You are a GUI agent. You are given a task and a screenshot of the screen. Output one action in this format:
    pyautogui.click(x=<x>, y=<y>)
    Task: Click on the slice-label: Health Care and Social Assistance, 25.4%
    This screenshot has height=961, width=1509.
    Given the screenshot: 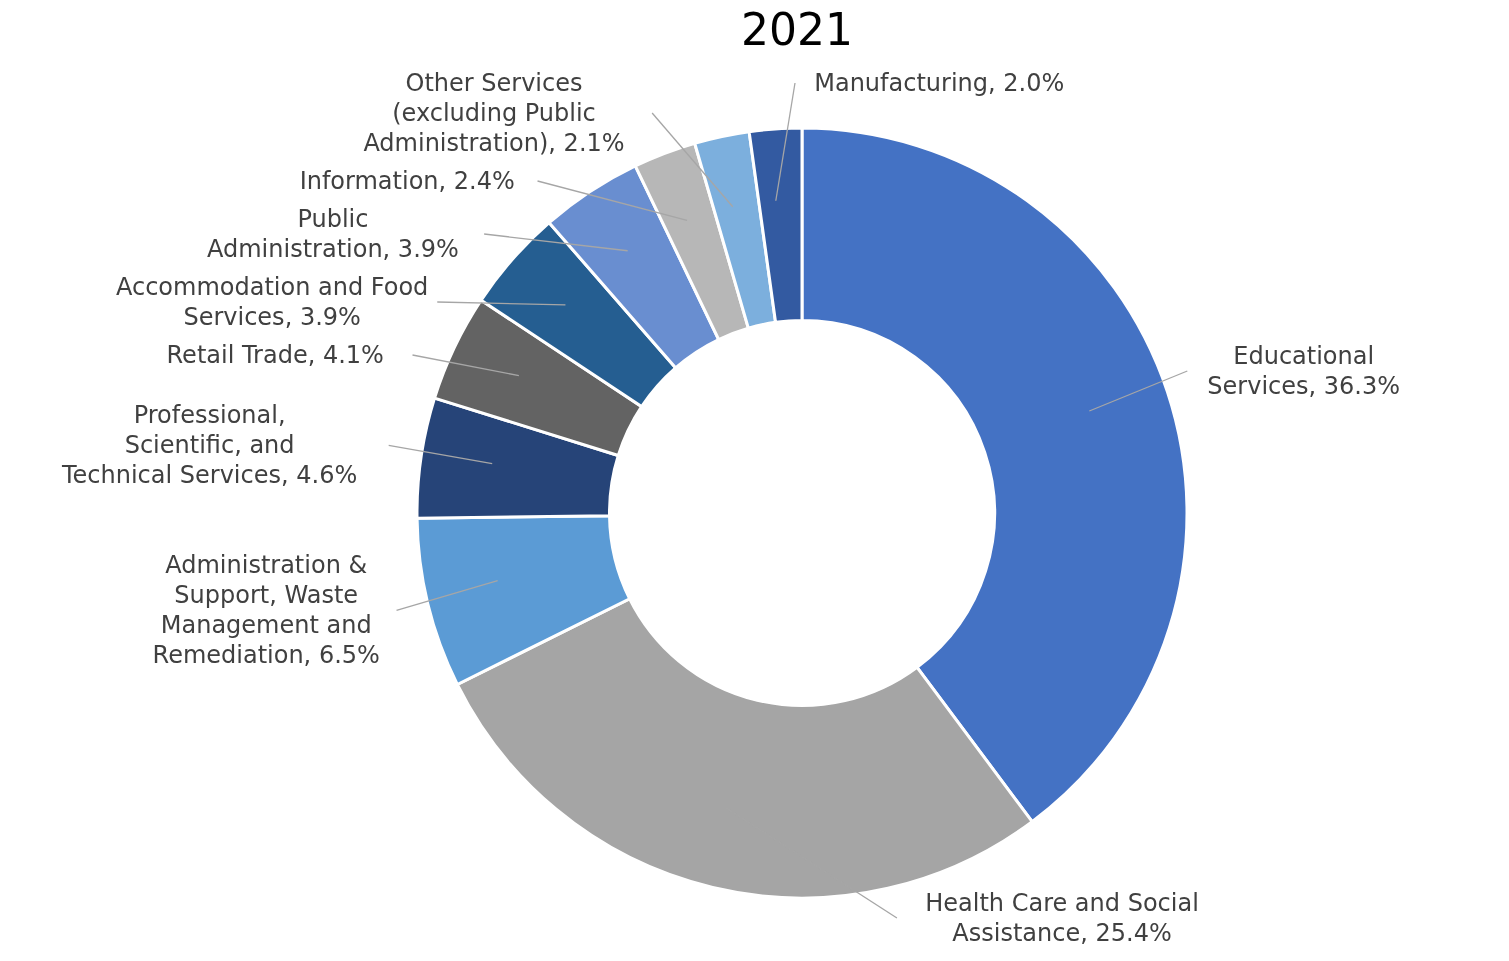 What is the action you would take?
    pyautogui.click(x=1062, y=917)
    